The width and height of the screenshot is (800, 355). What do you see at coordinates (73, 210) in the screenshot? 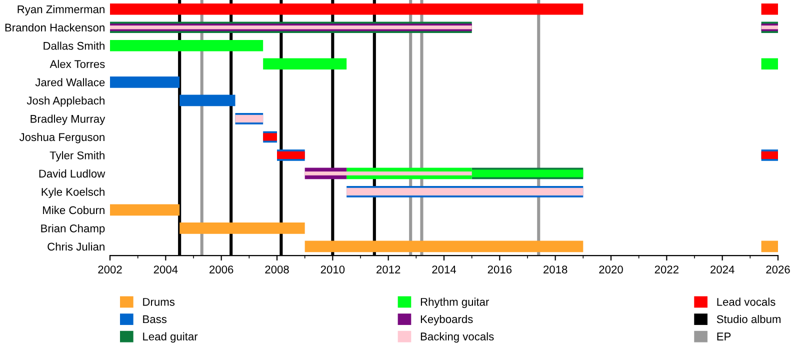
I see `y-tick-label: Mike Coburn` at bounding box center [73, 210].